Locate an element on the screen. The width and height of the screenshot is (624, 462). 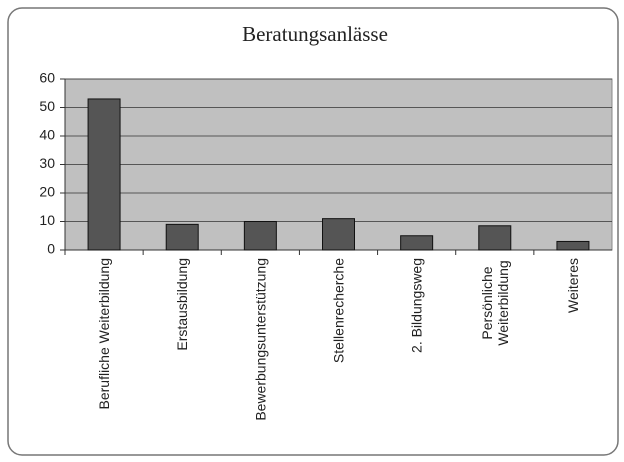
x-tick-label: Berufliche Weiterbildung is located at coordinates (104, 334).